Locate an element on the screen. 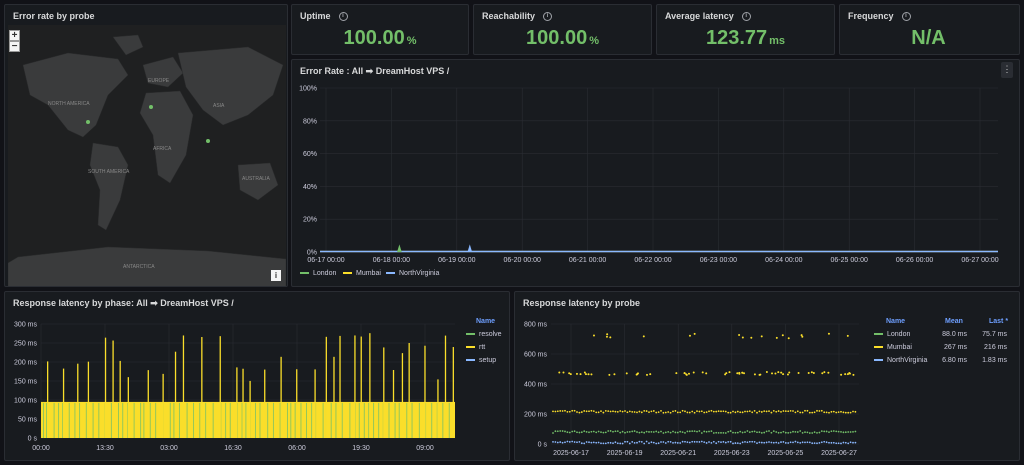 Image resolution: width=1024 pixels, height=465 pixels. legend-setup: setup is located at coordinates (481, 360).